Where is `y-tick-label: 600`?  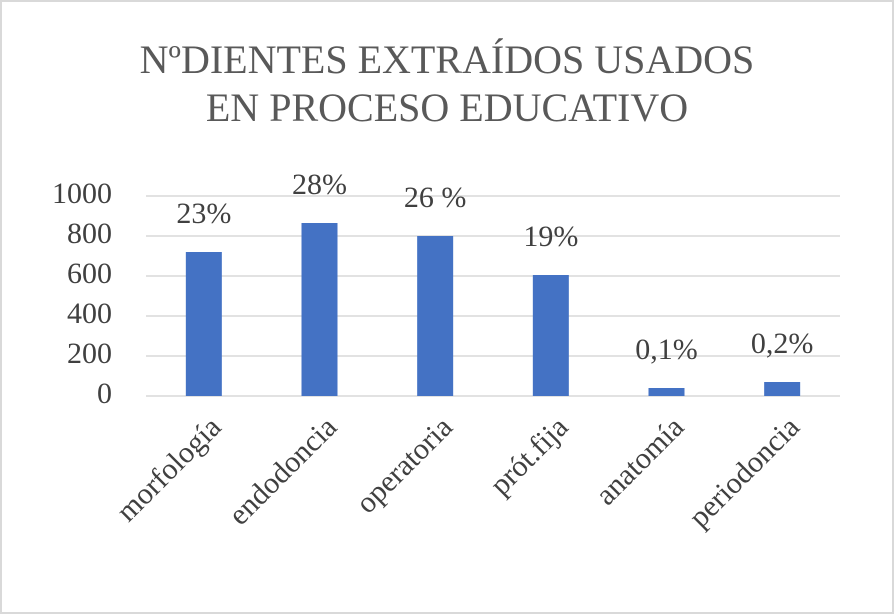
y-tick-label: 600 is located at coordinates (89, 273).